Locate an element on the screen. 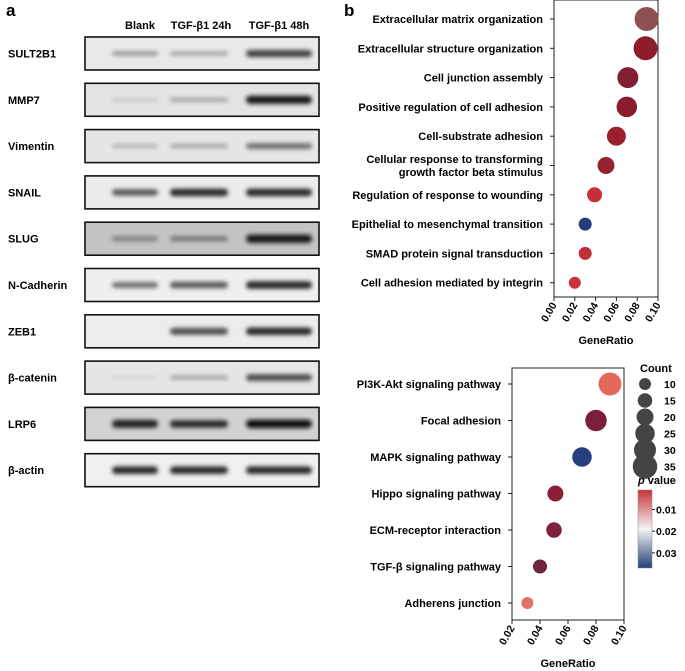  go-category-label: Positive regulation of cell adhesion is located at coordinates (450, 108).